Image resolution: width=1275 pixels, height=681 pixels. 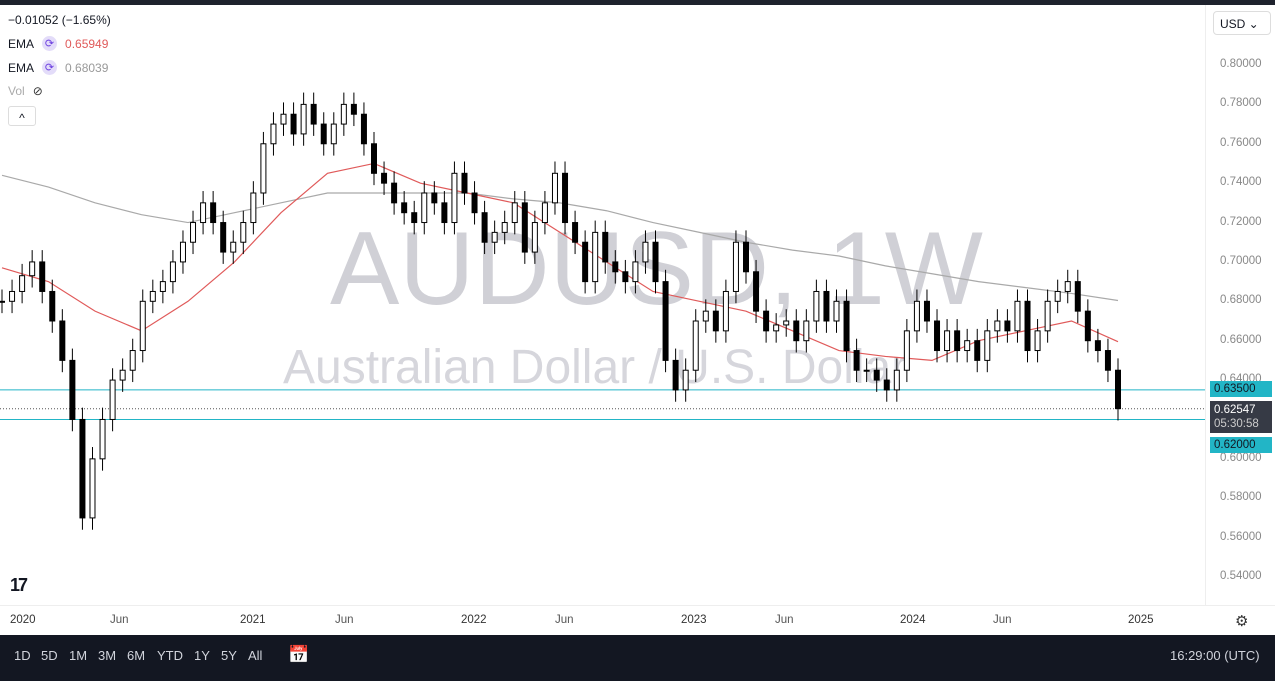 What do you see at coordinates (1241, 576) in the screenshot?
I see `price-label: 0.54000` at bounding box center [1241, 576].